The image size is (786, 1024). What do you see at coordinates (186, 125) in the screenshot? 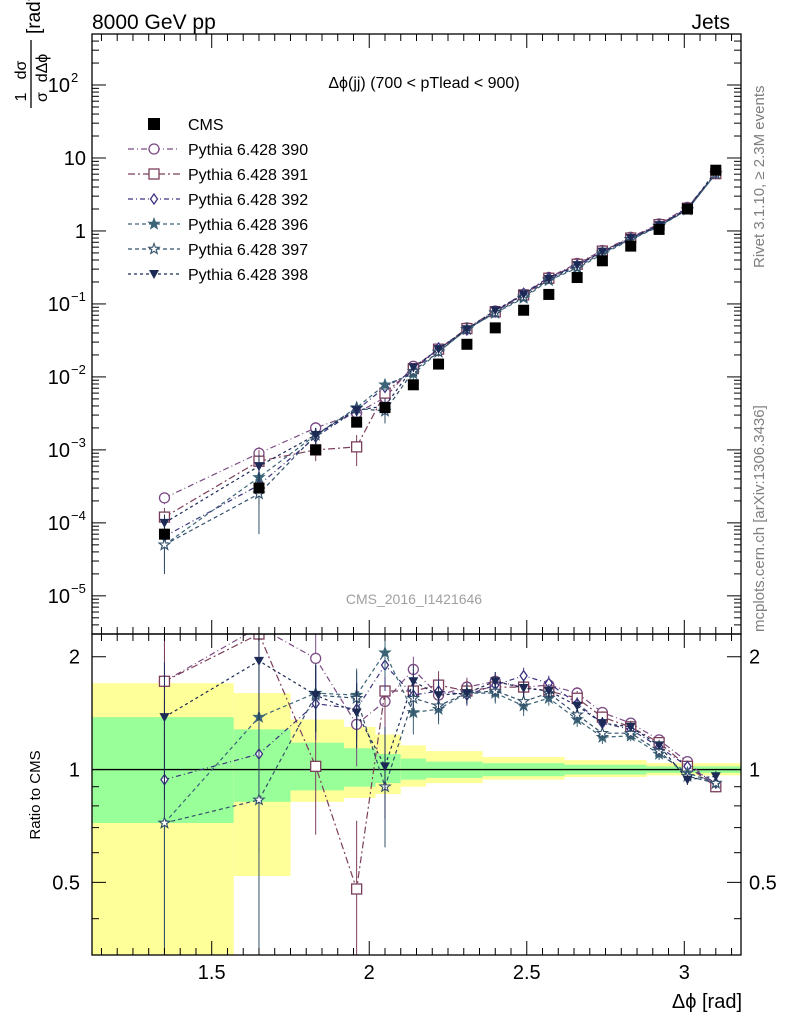
I see `legend-entry-0: CMS` at bounding box center [186, 125].